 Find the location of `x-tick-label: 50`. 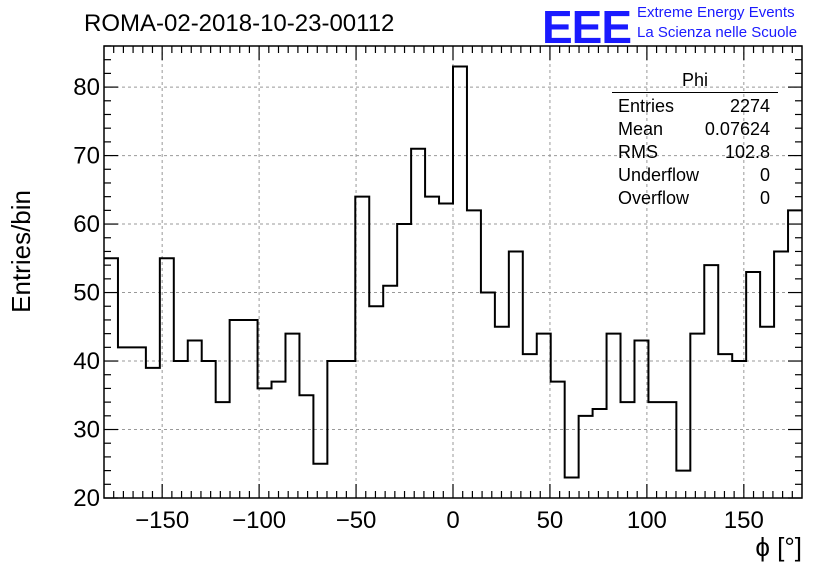

x-tick-label: 50 is located at coordinates (550, 520).